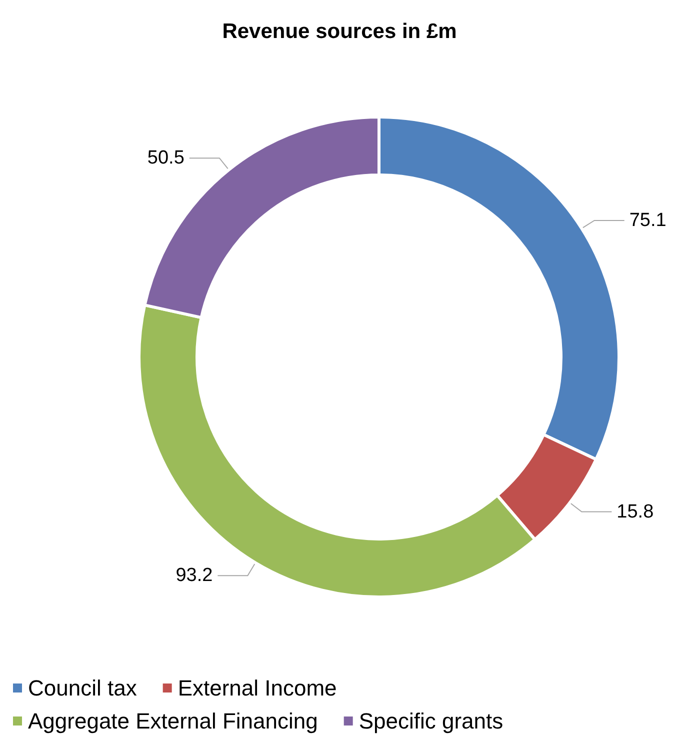 Image resolution: width=679 pixels, height=747 pixels. Describe the element at coordinates (82, 688) in the screenshot. I see `legend-label: Council tax` at that location.